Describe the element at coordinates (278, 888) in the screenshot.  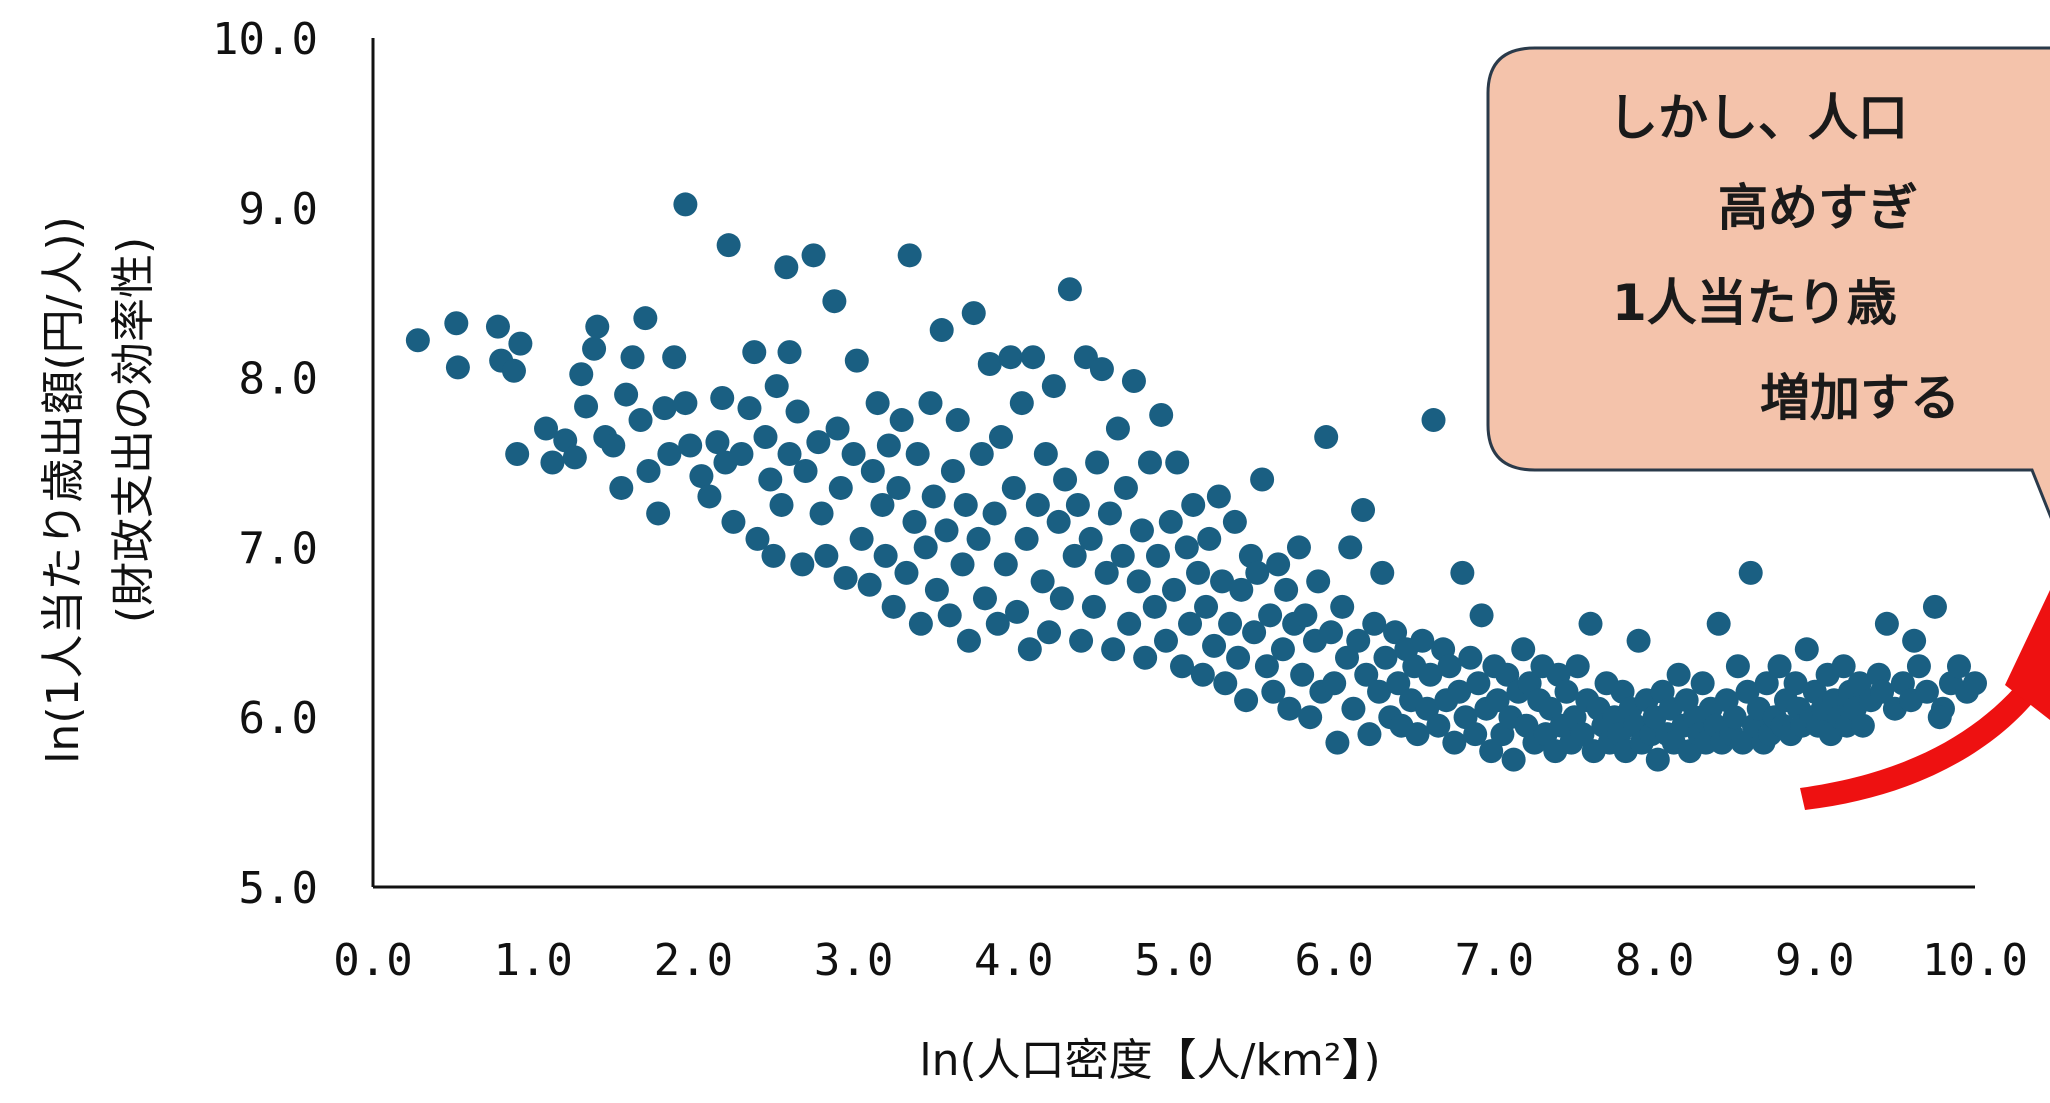
I see `y-tick-label: 5.0` at that location.